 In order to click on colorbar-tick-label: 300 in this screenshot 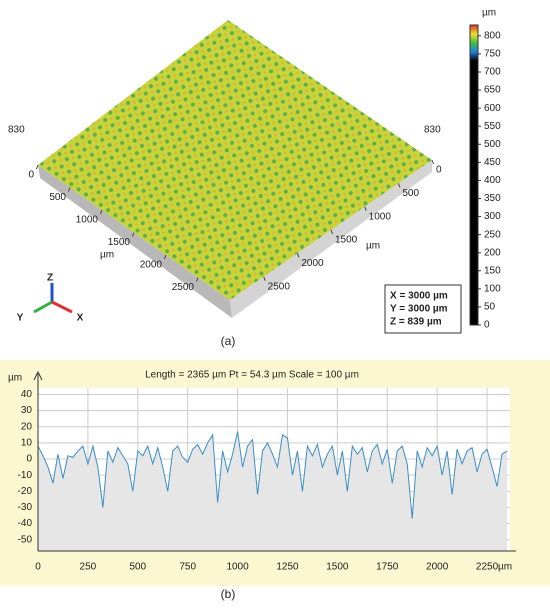, I will do `click(492, 216)`.